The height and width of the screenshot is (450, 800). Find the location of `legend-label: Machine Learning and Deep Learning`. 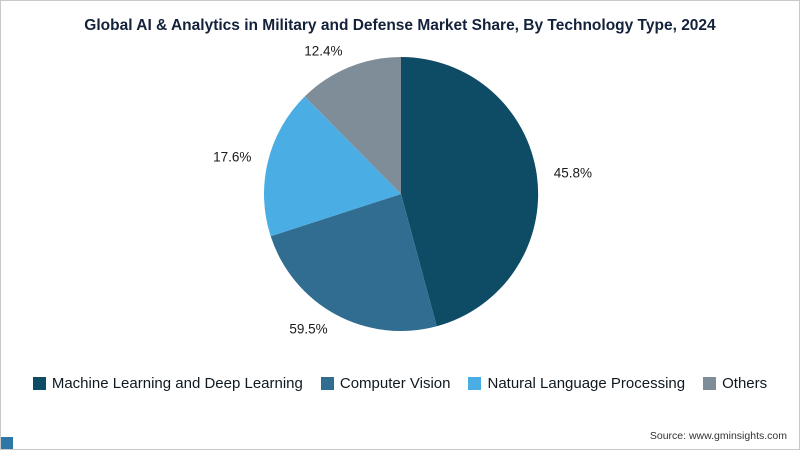

legend-label: Machine Learning and Deep Learning is located at coordinates (177, 383).